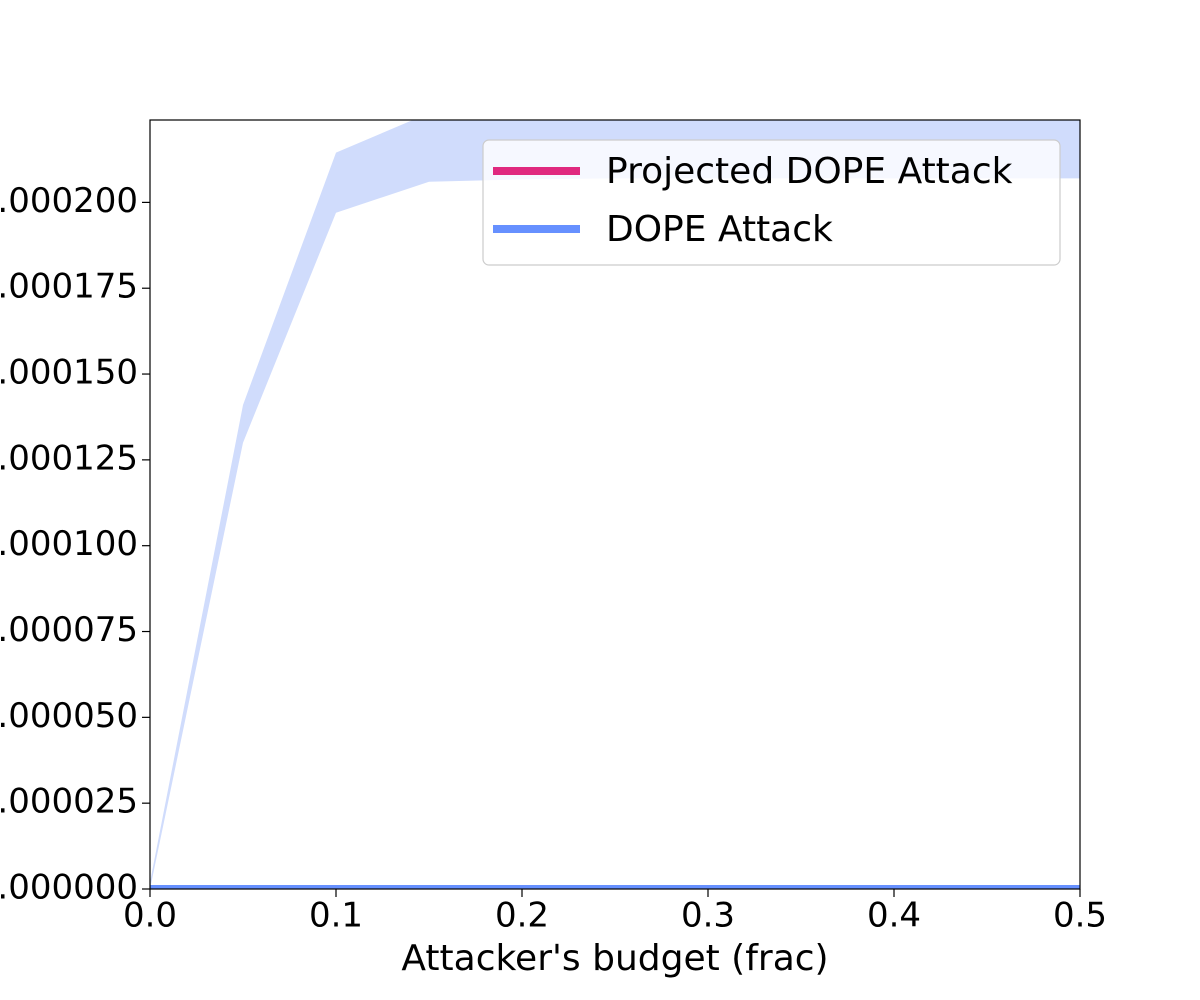  What do you see at coordinates (719, 229) in the screenshot?
I see `legend-label: DOPE Attack` at bounding box center [719, 229].